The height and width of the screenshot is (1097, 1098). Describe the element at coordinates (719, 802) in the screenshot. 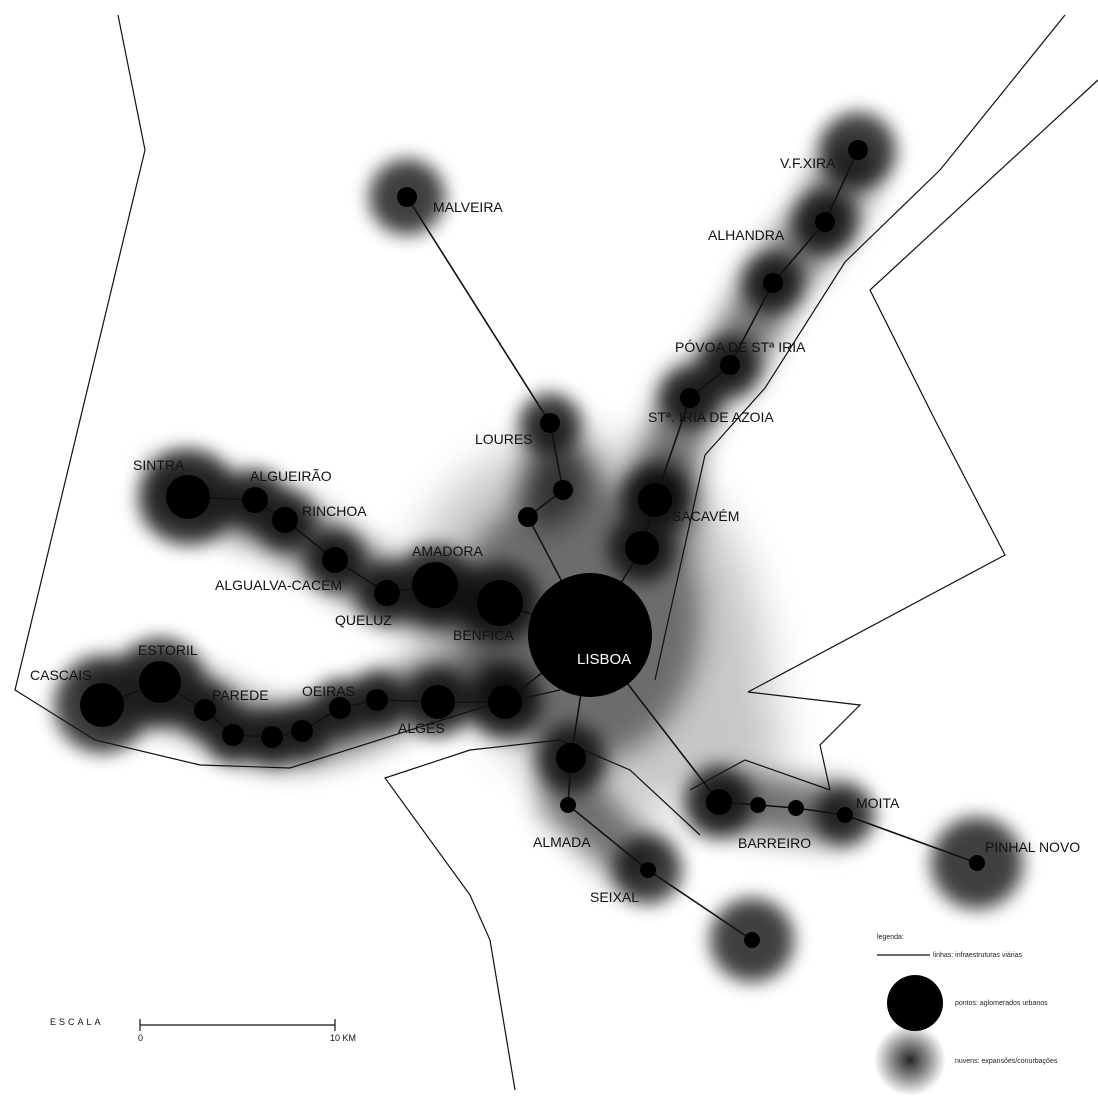

I see `point-barreiro` at that location.